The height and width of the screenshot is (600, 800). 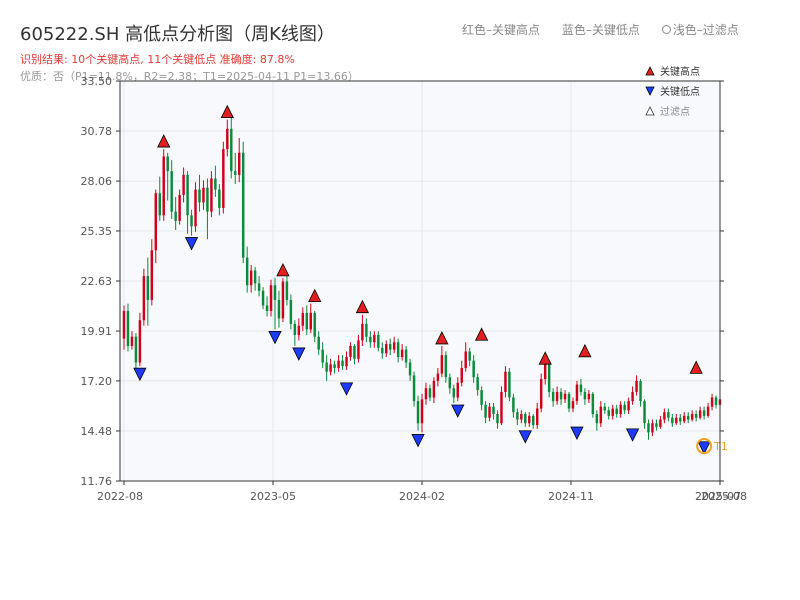 What do you see at coordinates (422, 496) in the screenshot?
I see `x-tick-label: 2024-02` at bounding box center [422, 496].